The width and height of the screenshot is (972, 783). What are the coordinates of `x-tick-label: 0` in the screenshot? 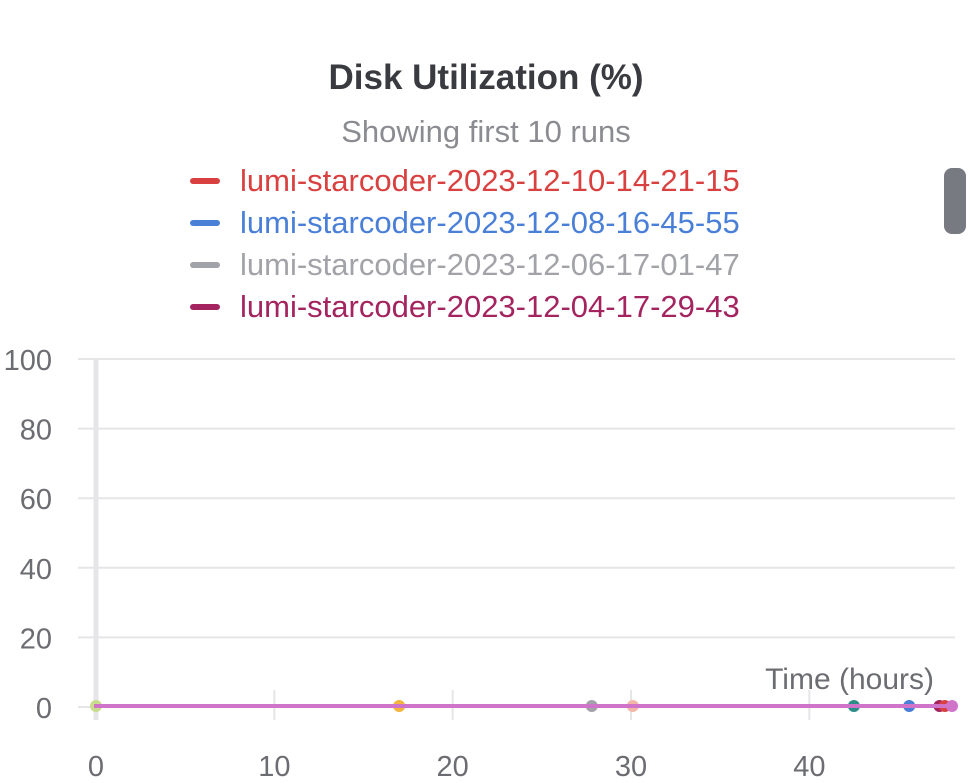 It's located at (96, 767).